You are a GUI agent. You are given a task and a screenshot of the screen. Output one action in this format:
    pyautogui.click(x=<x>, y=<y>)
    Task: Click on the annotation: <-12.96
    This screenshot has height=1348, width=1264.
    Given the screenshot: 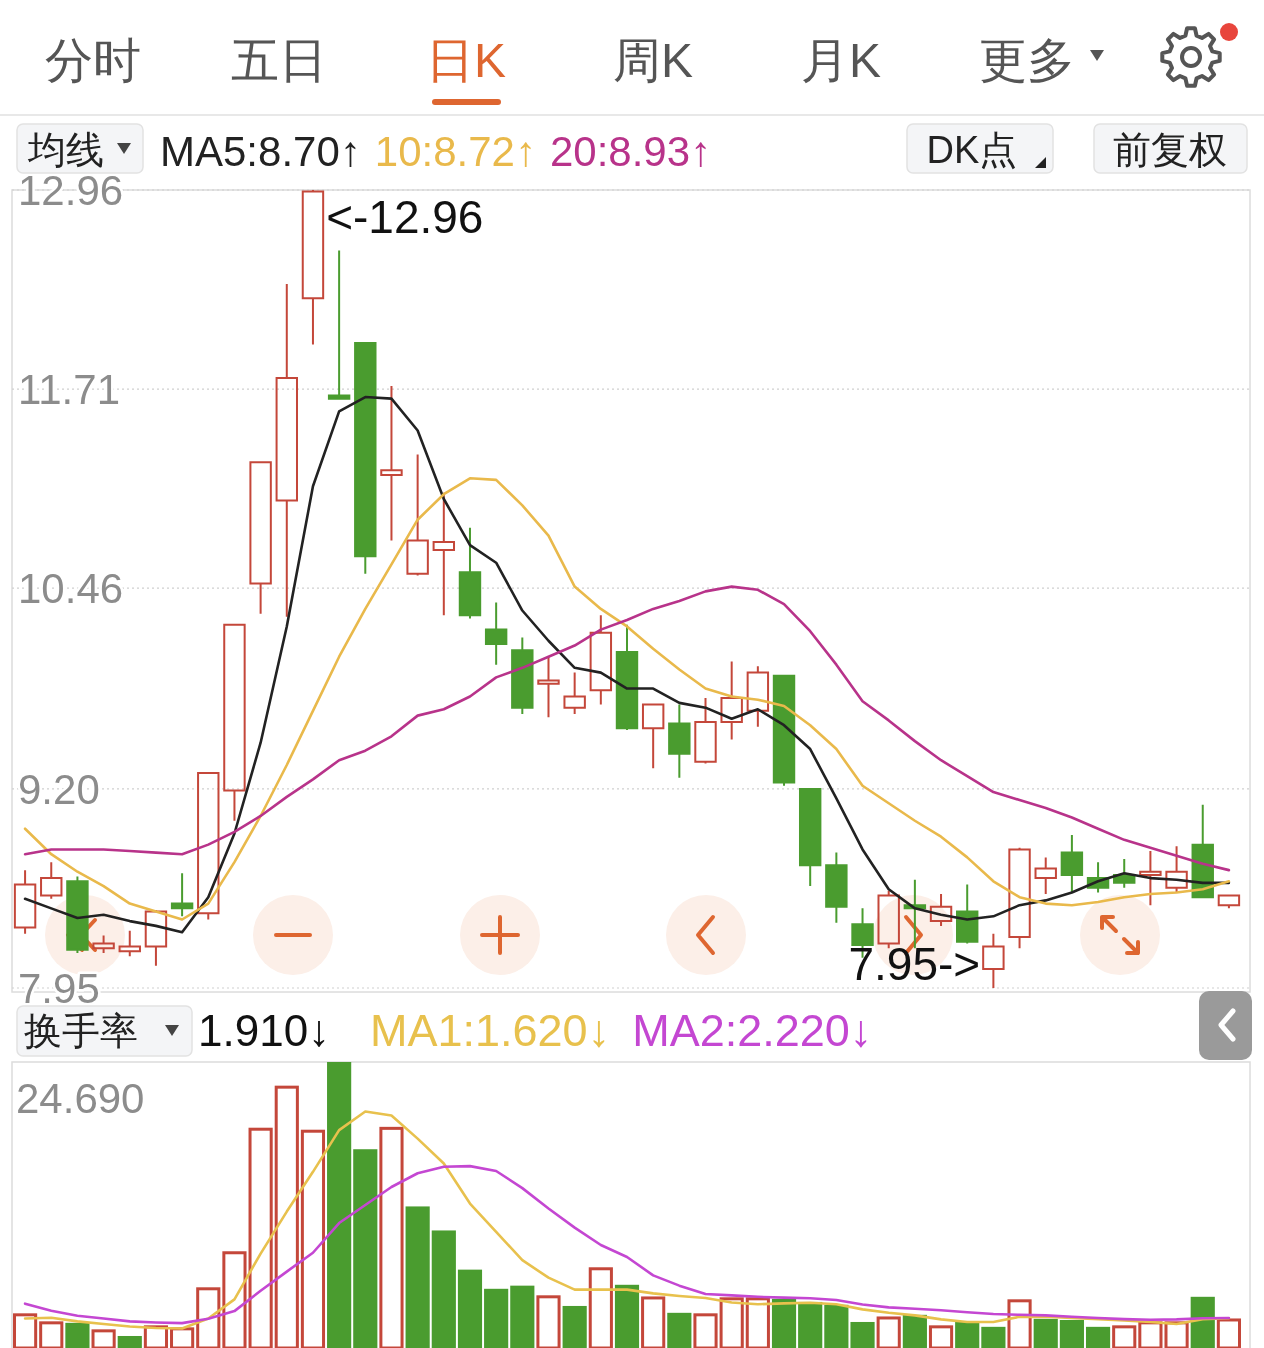 What is the action you would take?
    pyautogui.click(x=405, y=217)
    